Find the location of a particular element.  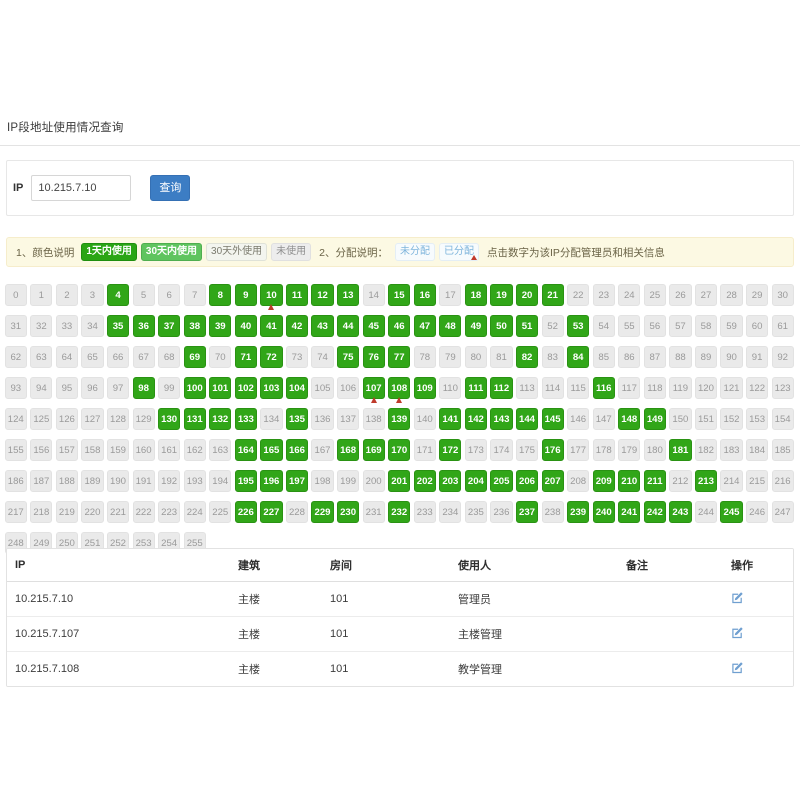

ip-cell-68: 68 is located at coordinates (169, 357).